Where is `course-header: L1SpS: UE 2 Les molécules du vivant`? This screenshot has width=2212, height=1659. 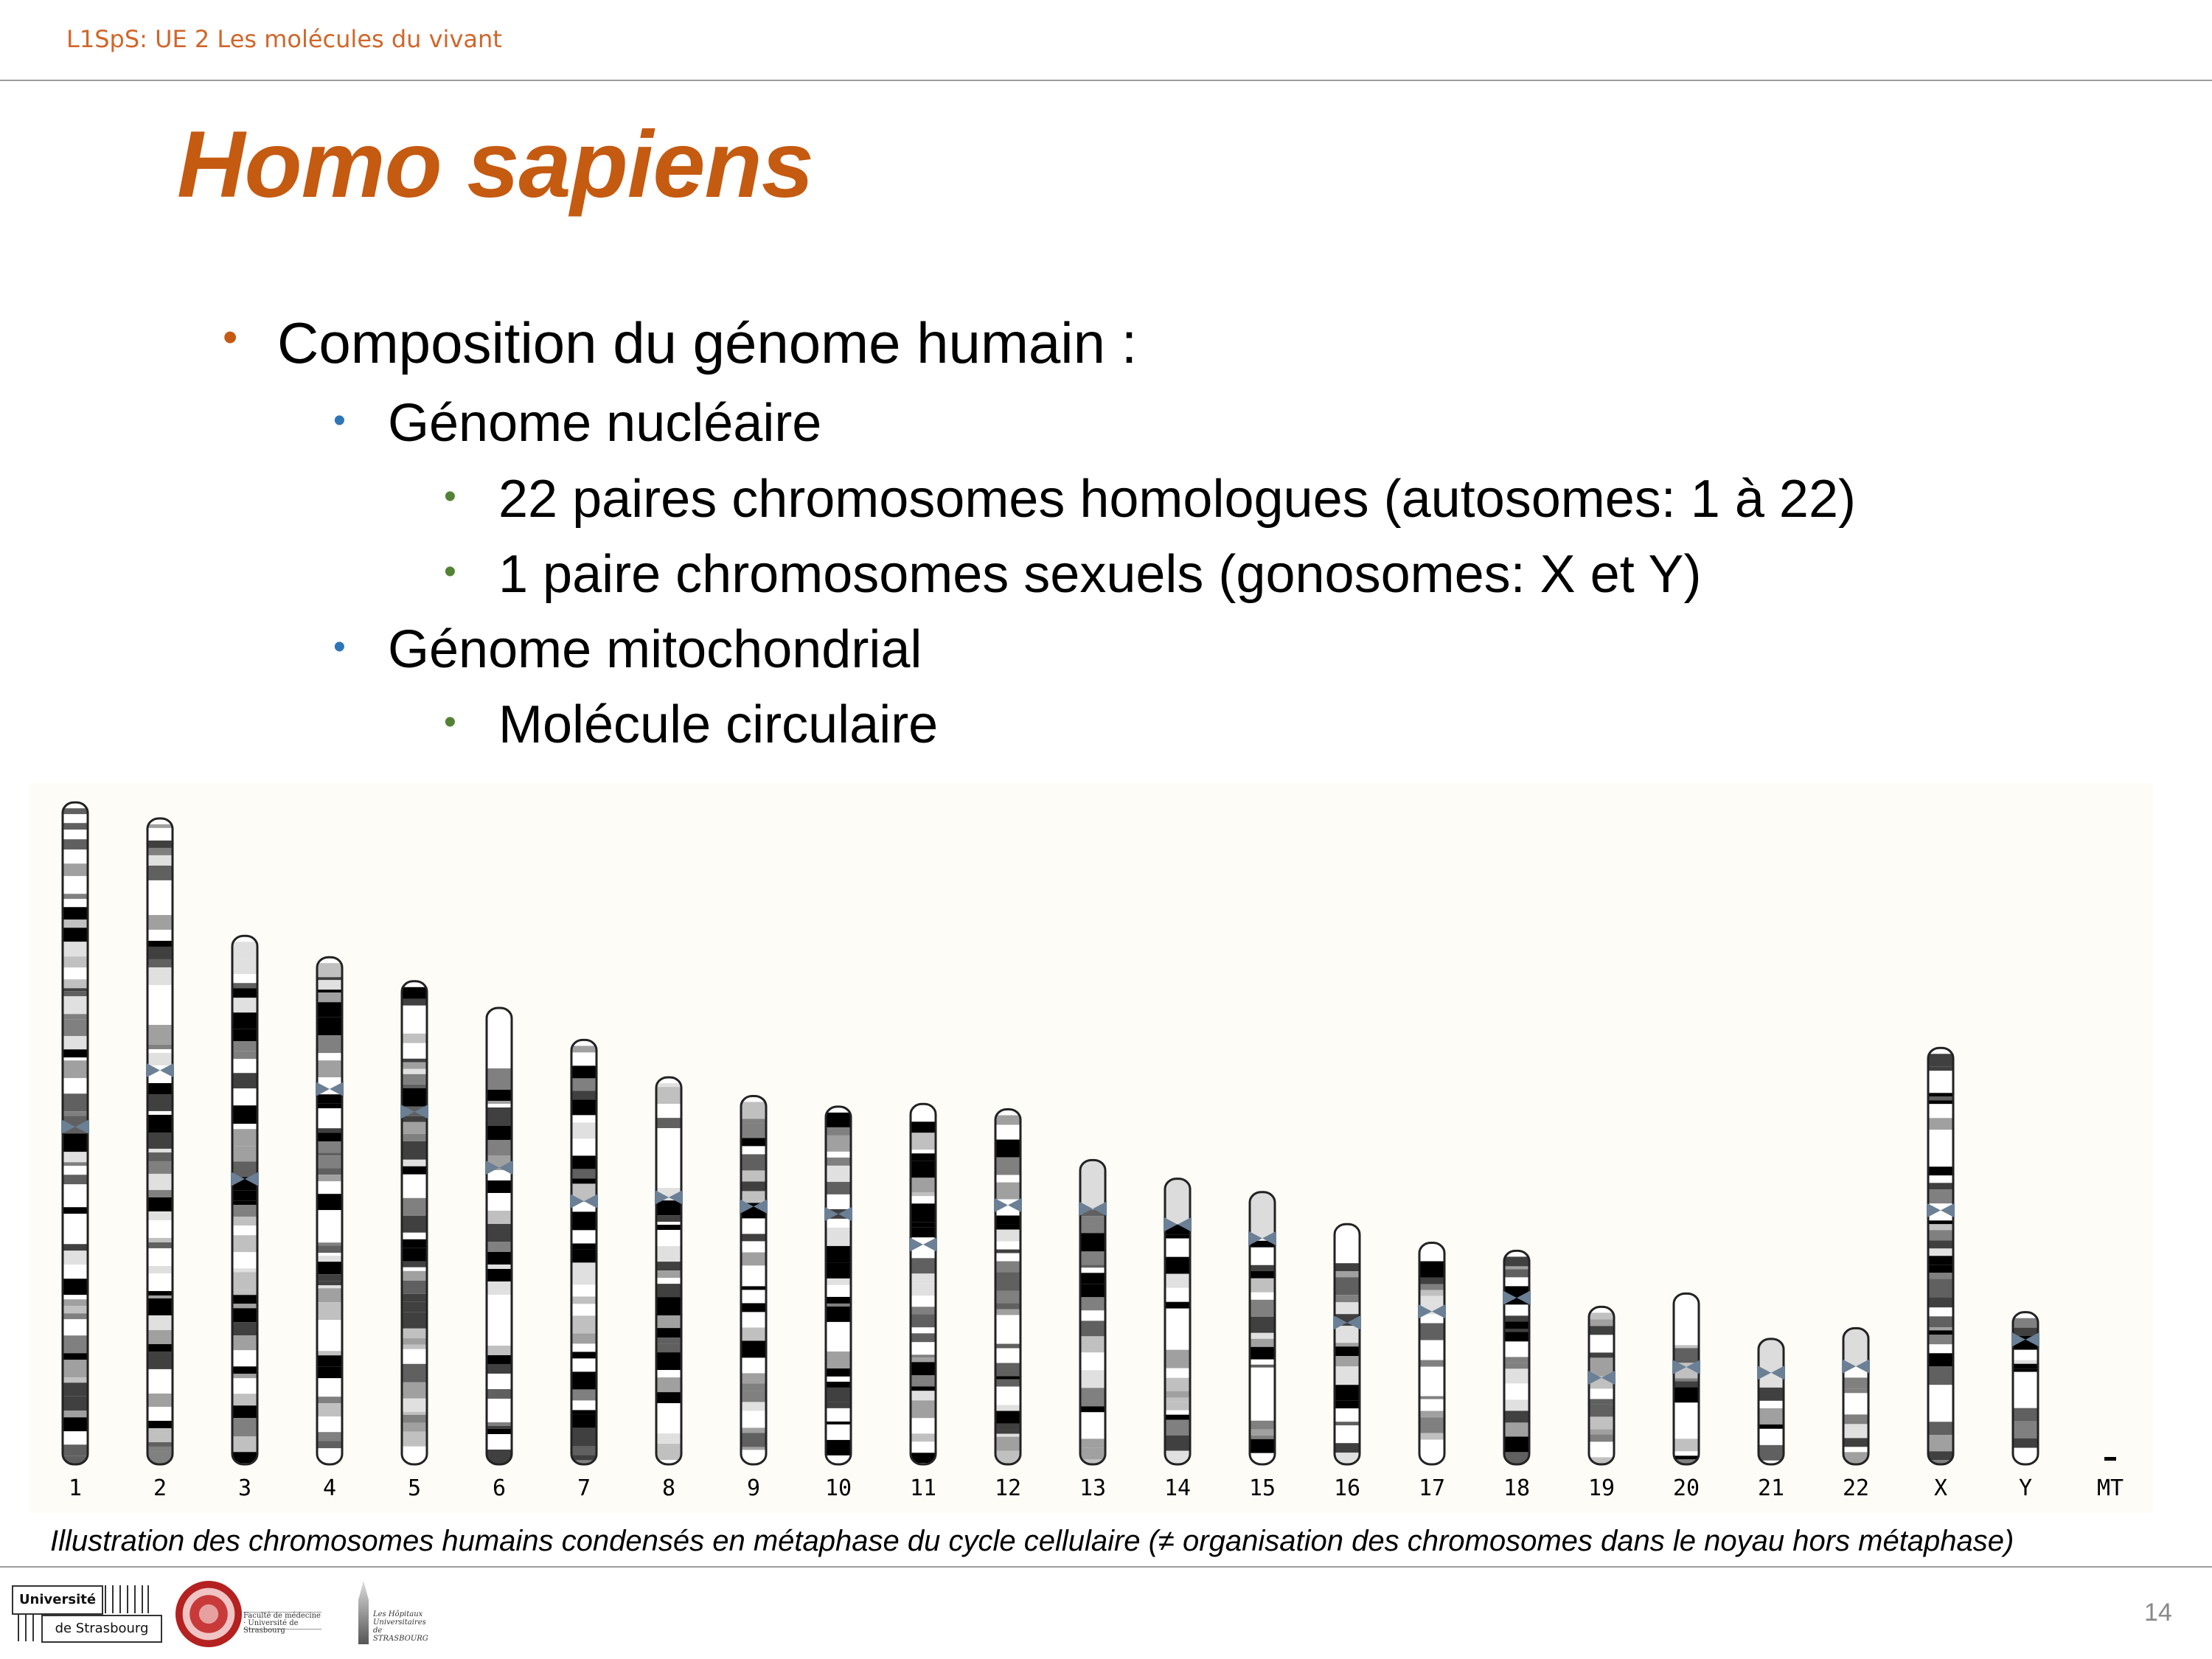
course-header: L1SpS: UE 2 Les molécules du vivant is located at coordinates (284, 39).